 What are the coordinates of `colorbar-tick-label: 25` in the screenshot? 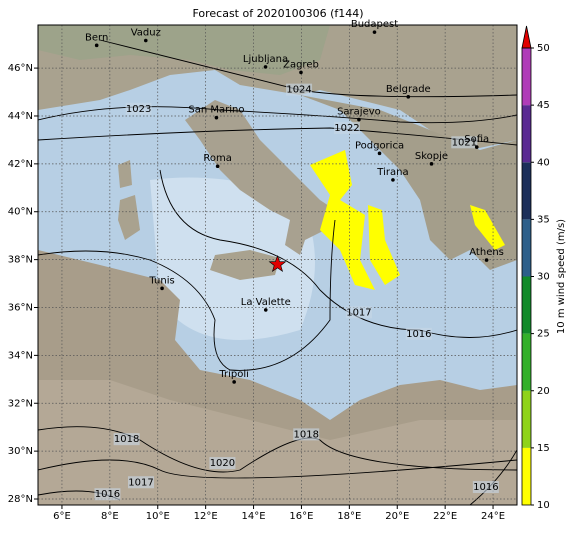 It's located at (543, 334).